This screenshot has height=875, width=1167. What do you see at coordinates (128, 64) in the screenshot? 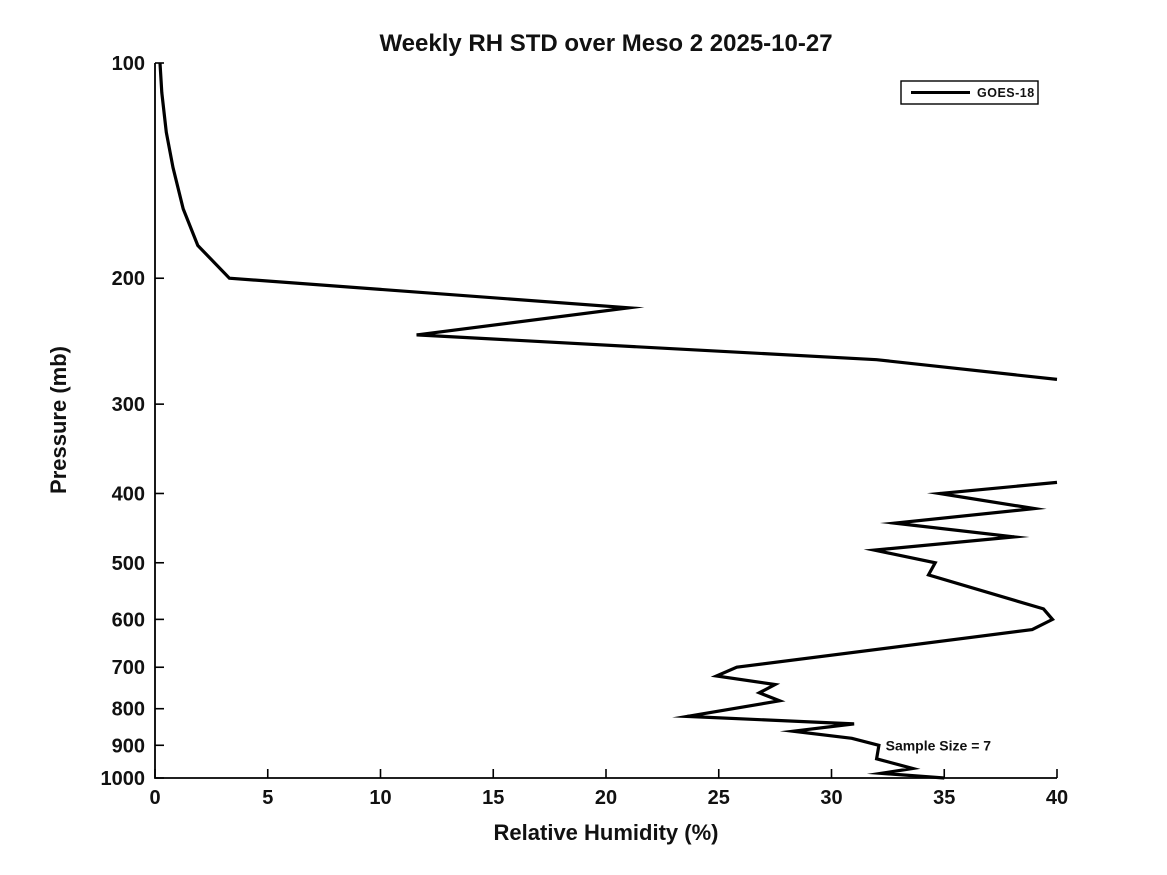
I see `y-tick-label: 100` at bounding box center [128, 64].